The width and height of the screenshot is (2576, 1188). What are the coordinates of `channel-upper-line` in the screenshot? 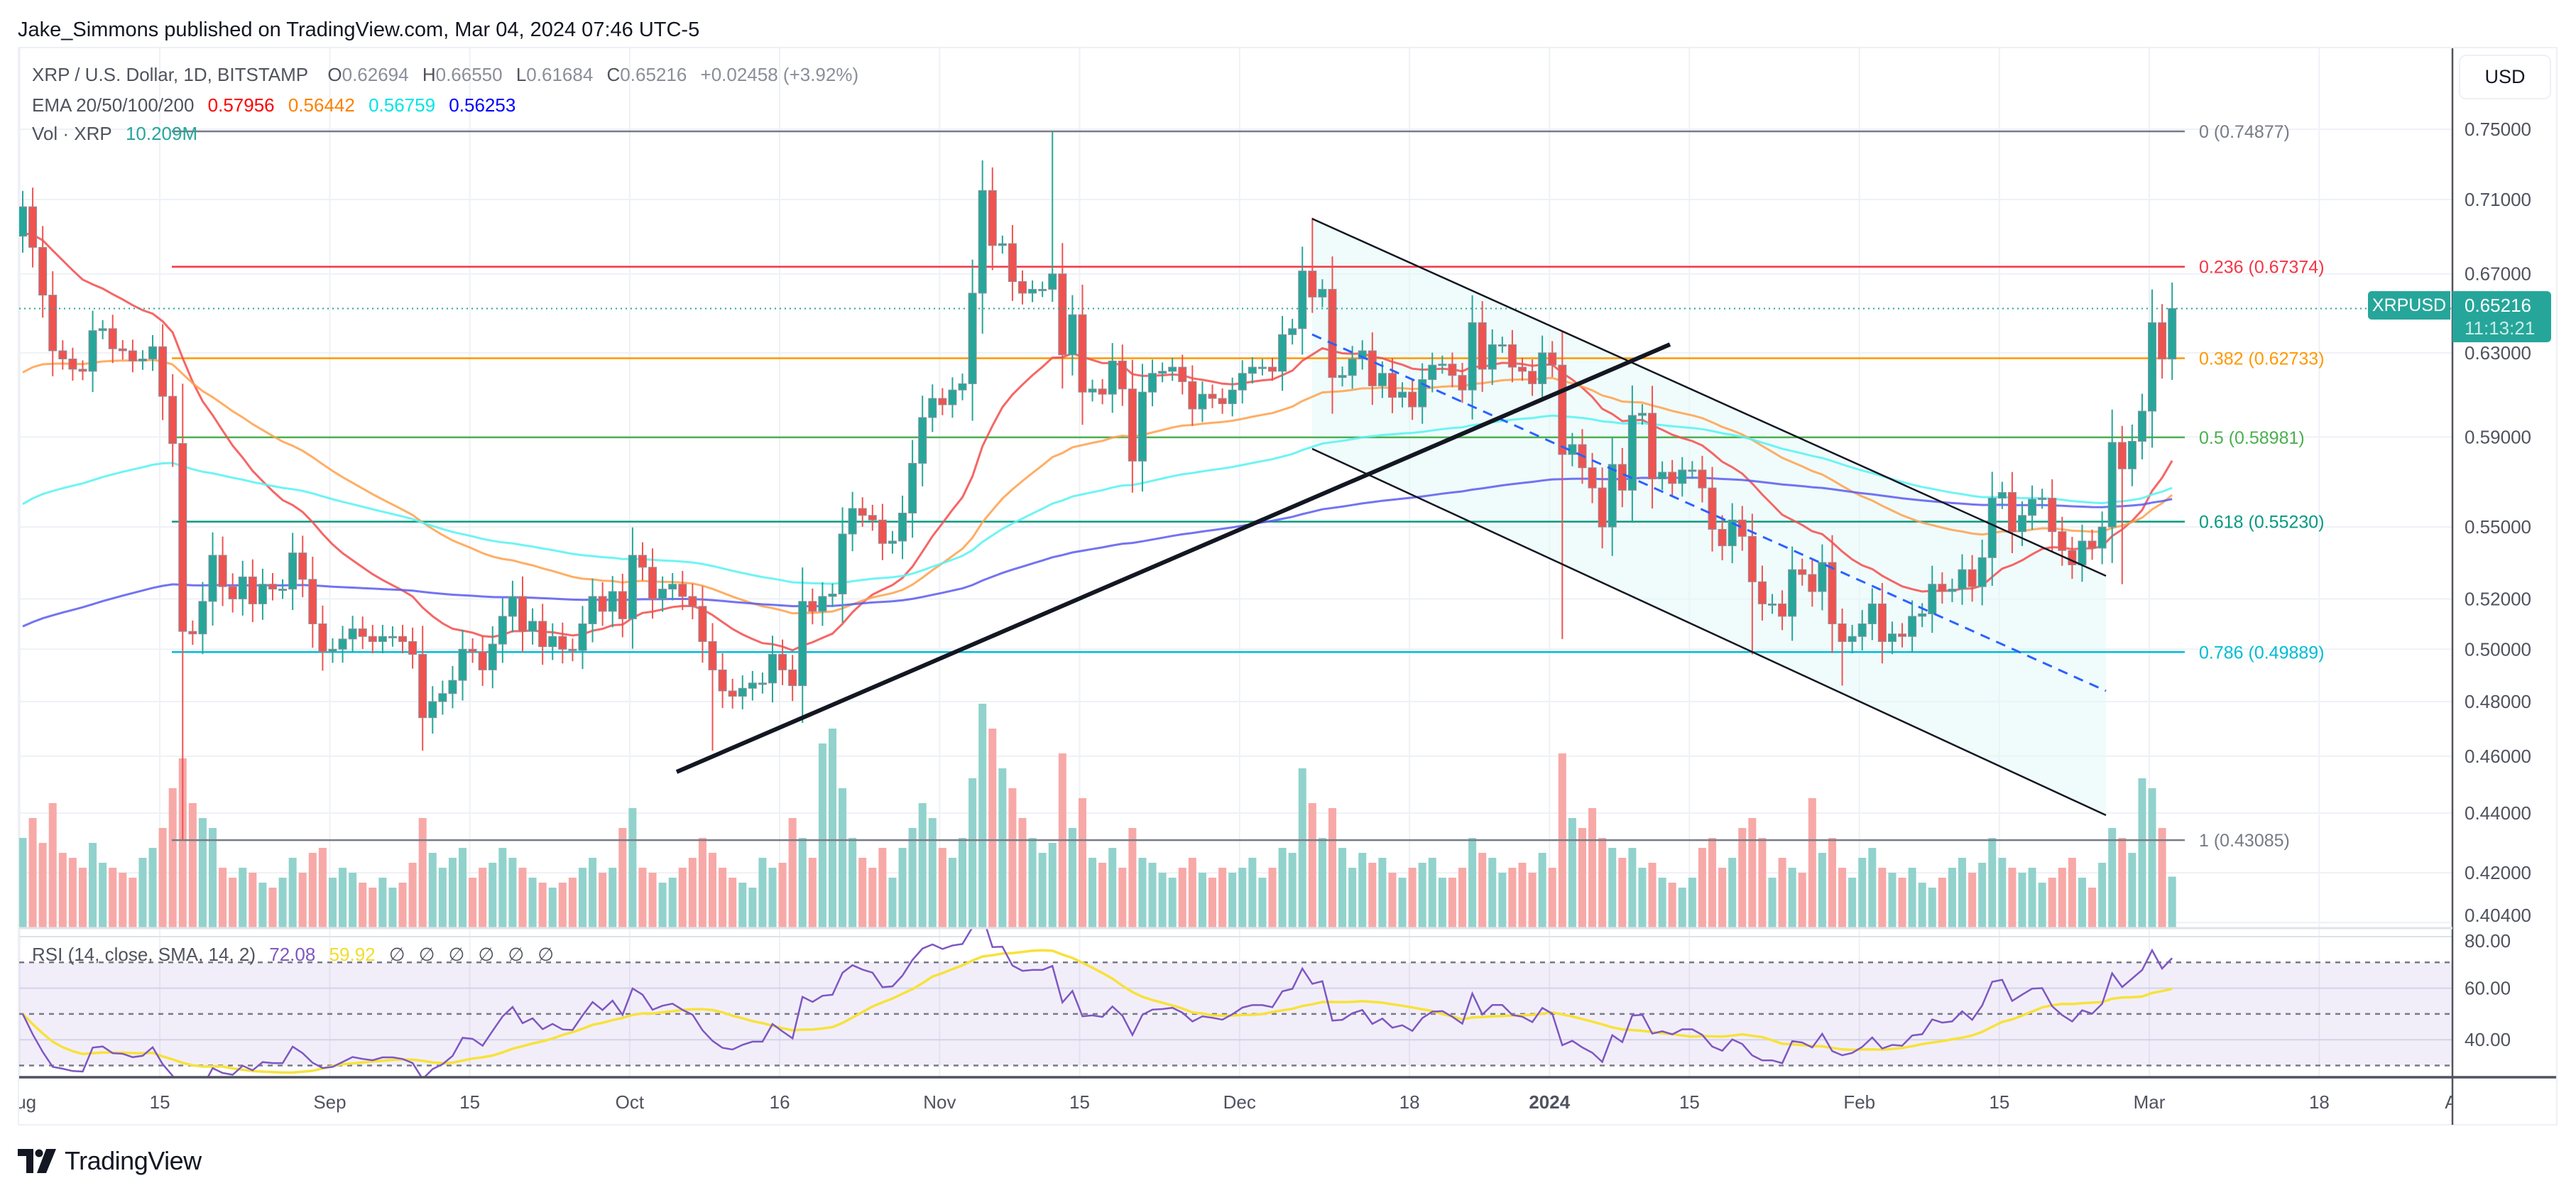 It's located at (1709, 397).